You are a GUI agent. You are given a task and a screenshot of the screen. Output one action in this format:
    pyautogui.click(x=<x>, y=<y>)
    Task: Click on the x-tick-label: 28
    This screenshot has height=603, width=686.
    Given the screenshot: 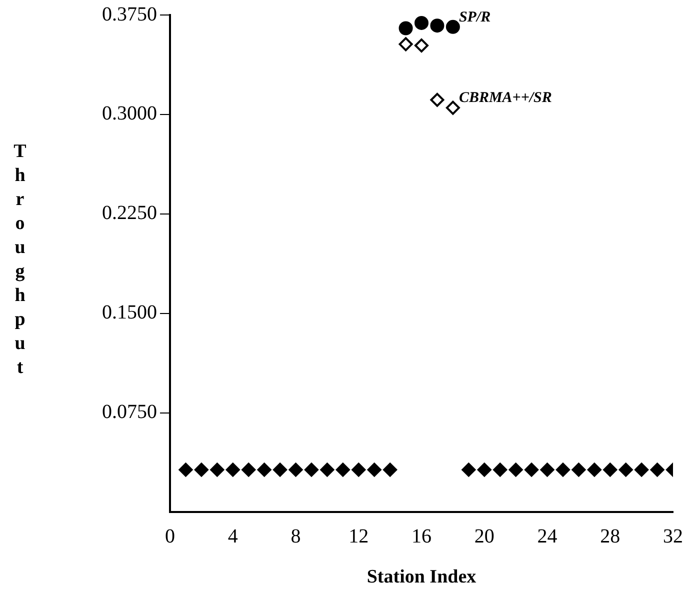 What is the action you would take?
    pyautogui.click(x=610, y=536)
    